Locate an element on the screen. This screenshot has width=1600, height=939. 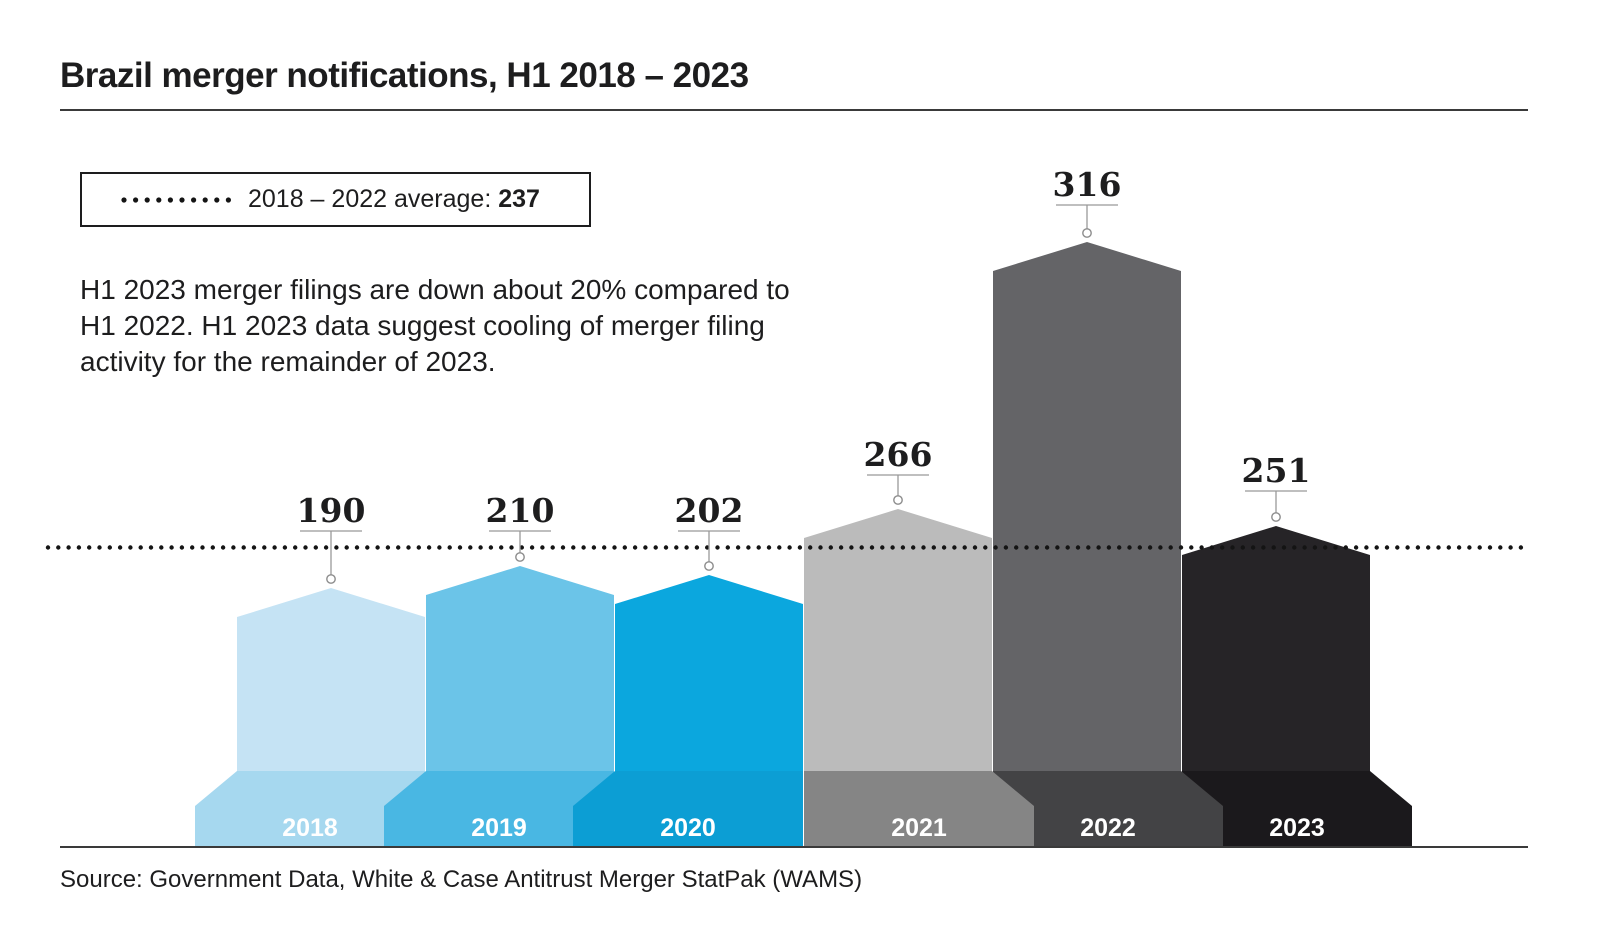
bar-shaft-2019 is located at coordinates (520, 668).